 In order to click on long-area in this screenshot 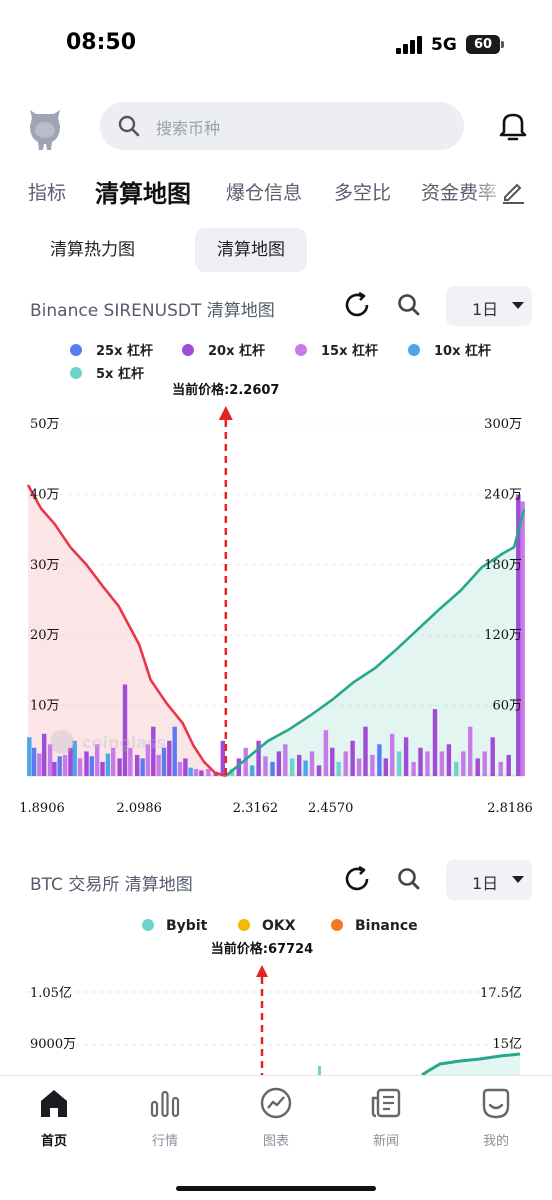, I will do `click(471, 1064)`.